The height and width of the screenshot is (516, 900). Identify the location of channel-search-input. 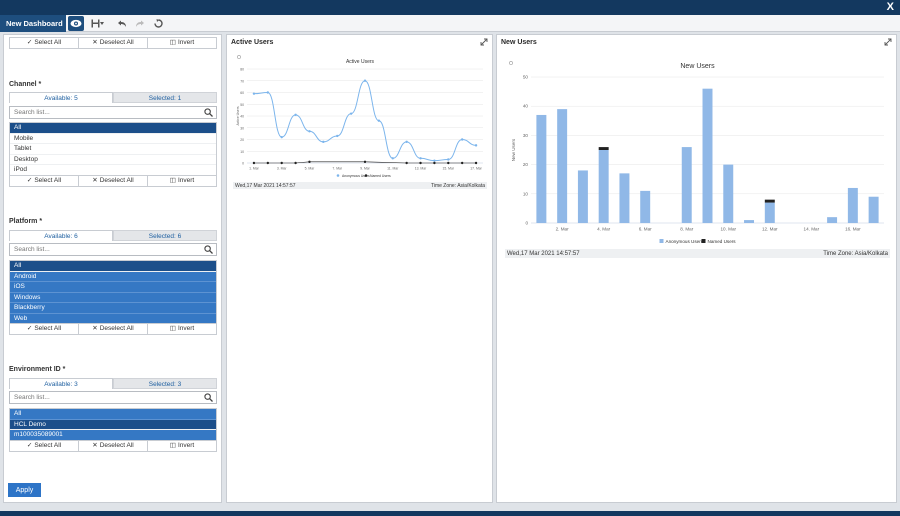
(105, 112).